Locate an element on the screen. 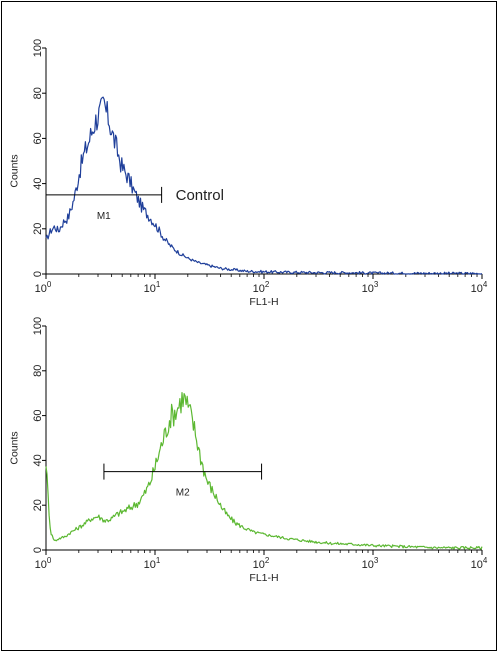 This screenshot has height=654, width=500. control-annotation: Control is located at coordinates (200, 195).